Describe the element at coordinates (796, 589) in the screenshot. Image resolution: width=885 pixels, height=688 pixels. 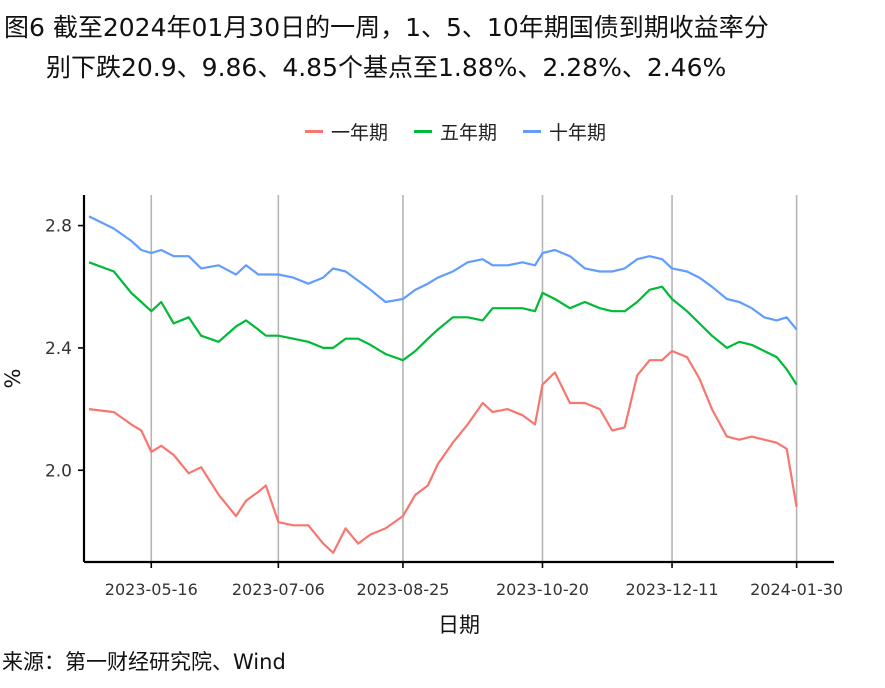
I see `x-tick-label-5: 2024-01-30` at that location.